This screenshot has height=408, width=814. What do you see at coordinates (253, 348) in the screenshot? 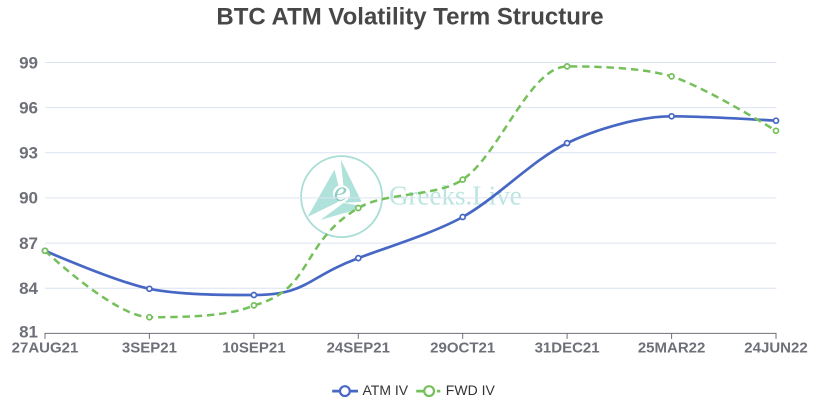
I see `svg-text: 10SEP21` at bounding box center [253, 348].